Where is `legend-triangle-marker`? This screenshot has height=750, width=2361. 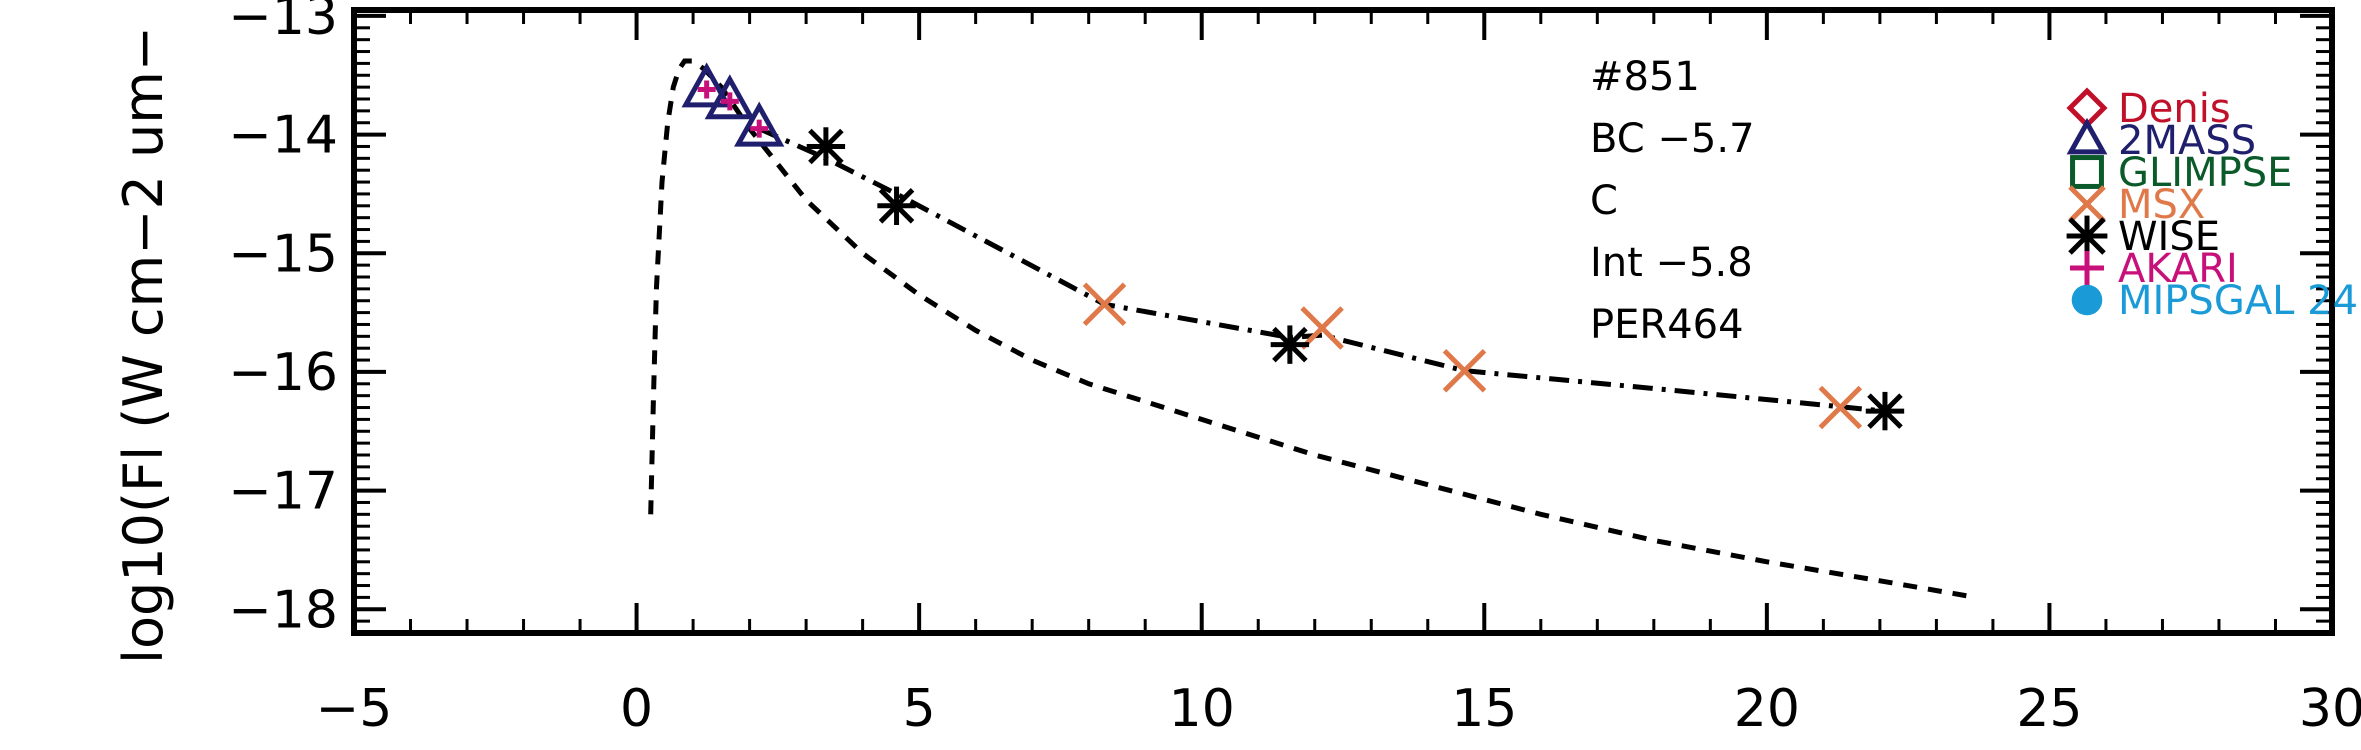 legend-triangle-marker is located at coordinates (2087, 136).